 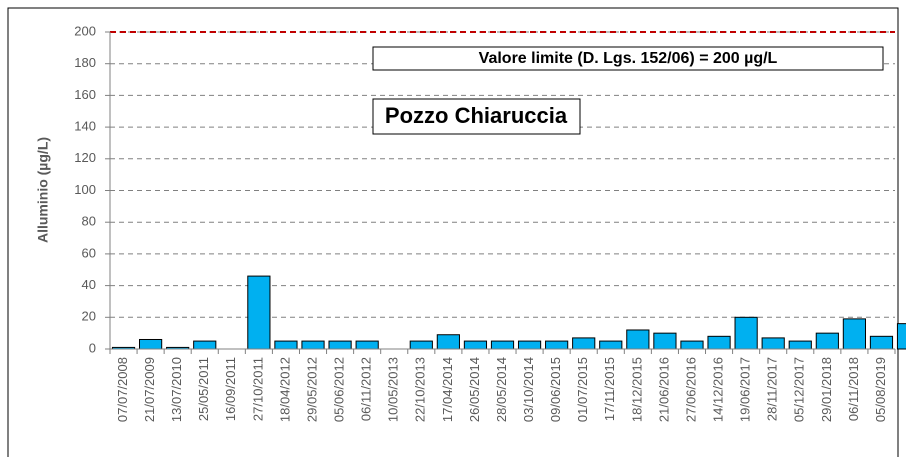 I want to click on x-tick-label: 16/09/2011, so click(x=230, y=389).